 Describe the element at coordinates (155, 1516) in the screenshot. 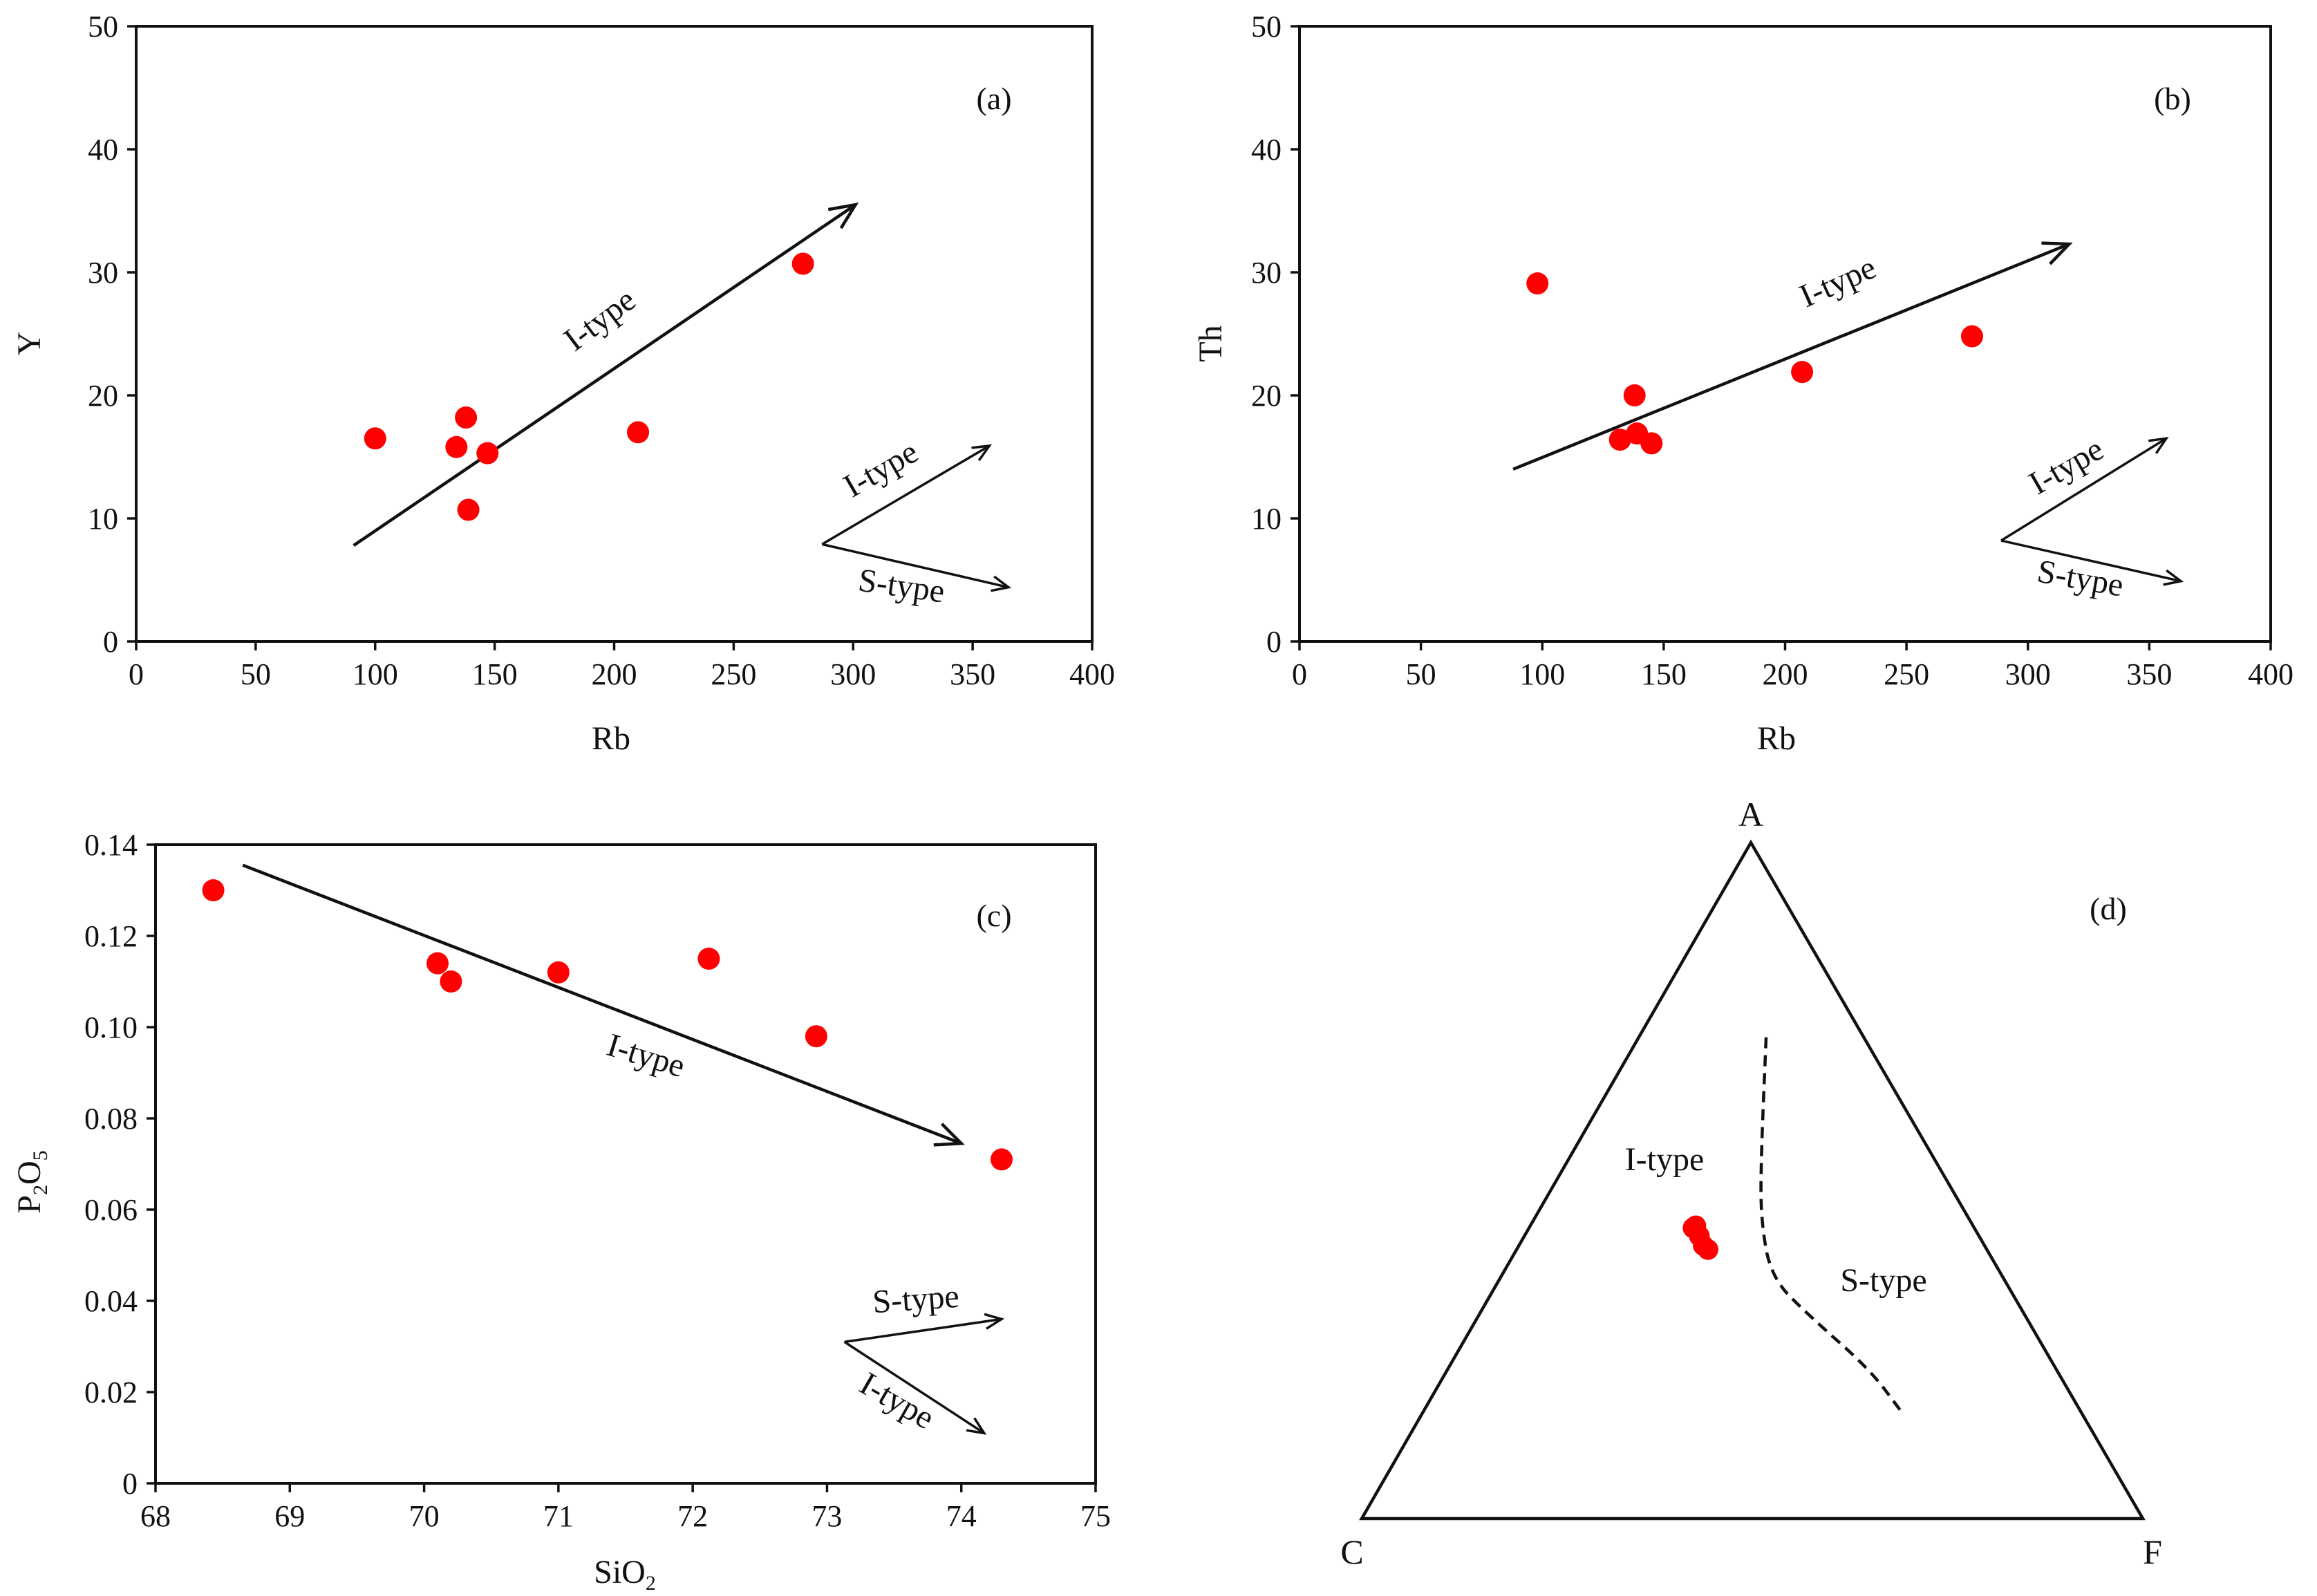

I see `panel-c-x-tick-label: 68` at that location.